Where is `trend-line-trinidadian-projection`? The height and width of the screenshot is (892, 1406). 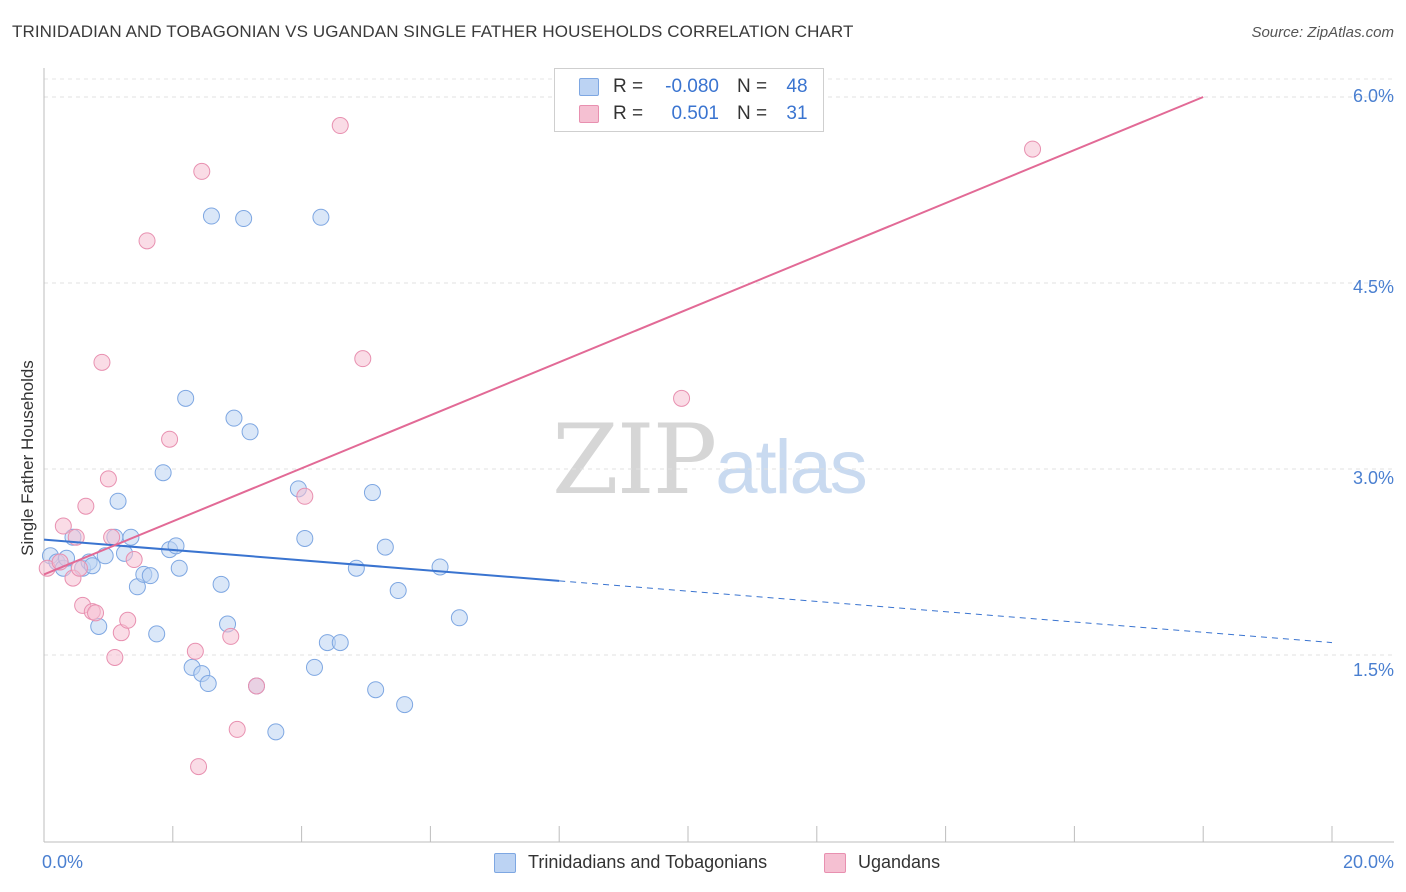
trend-line-trinidadian-projection is located at coordinates (946, 612).